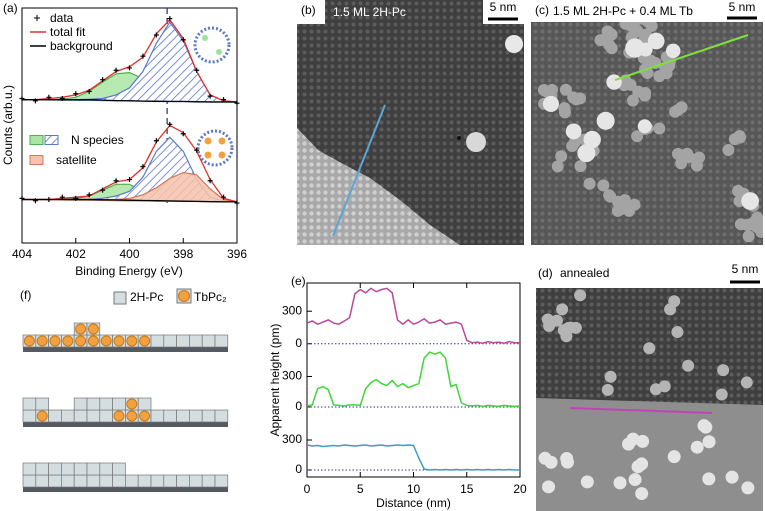 Image resolution: width=765 pixels, height=511 pixels. Describe the element at coordinates (129, 101) in the screenshot. I see `fit-line` at that location.